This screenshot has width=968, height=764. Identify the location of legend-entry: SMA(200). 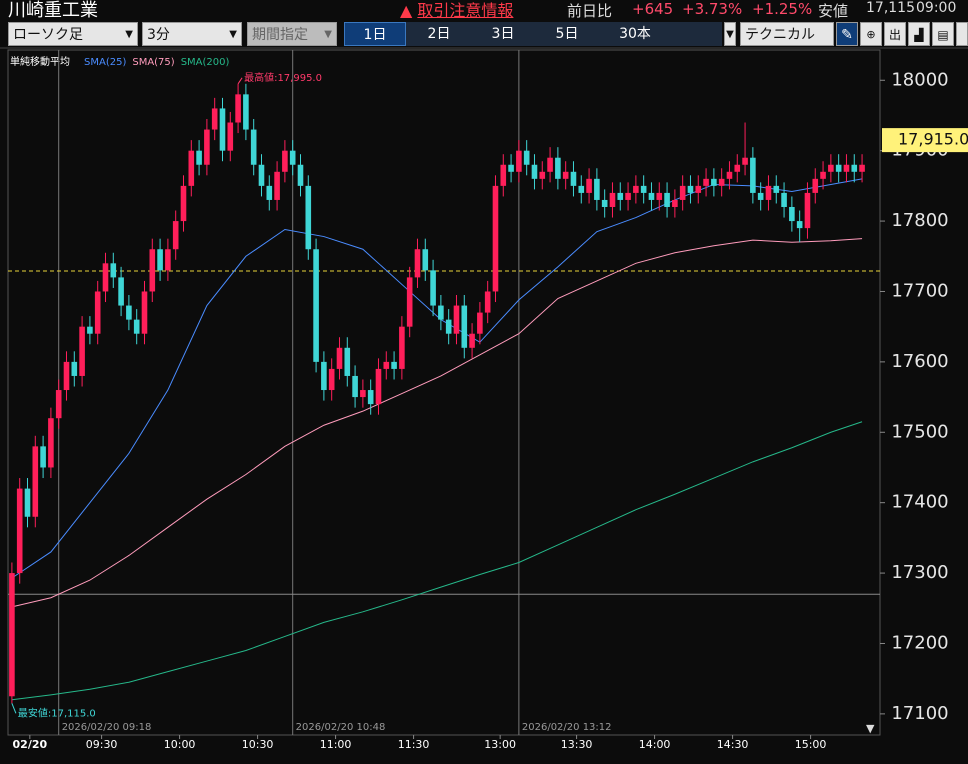
(205, 62).